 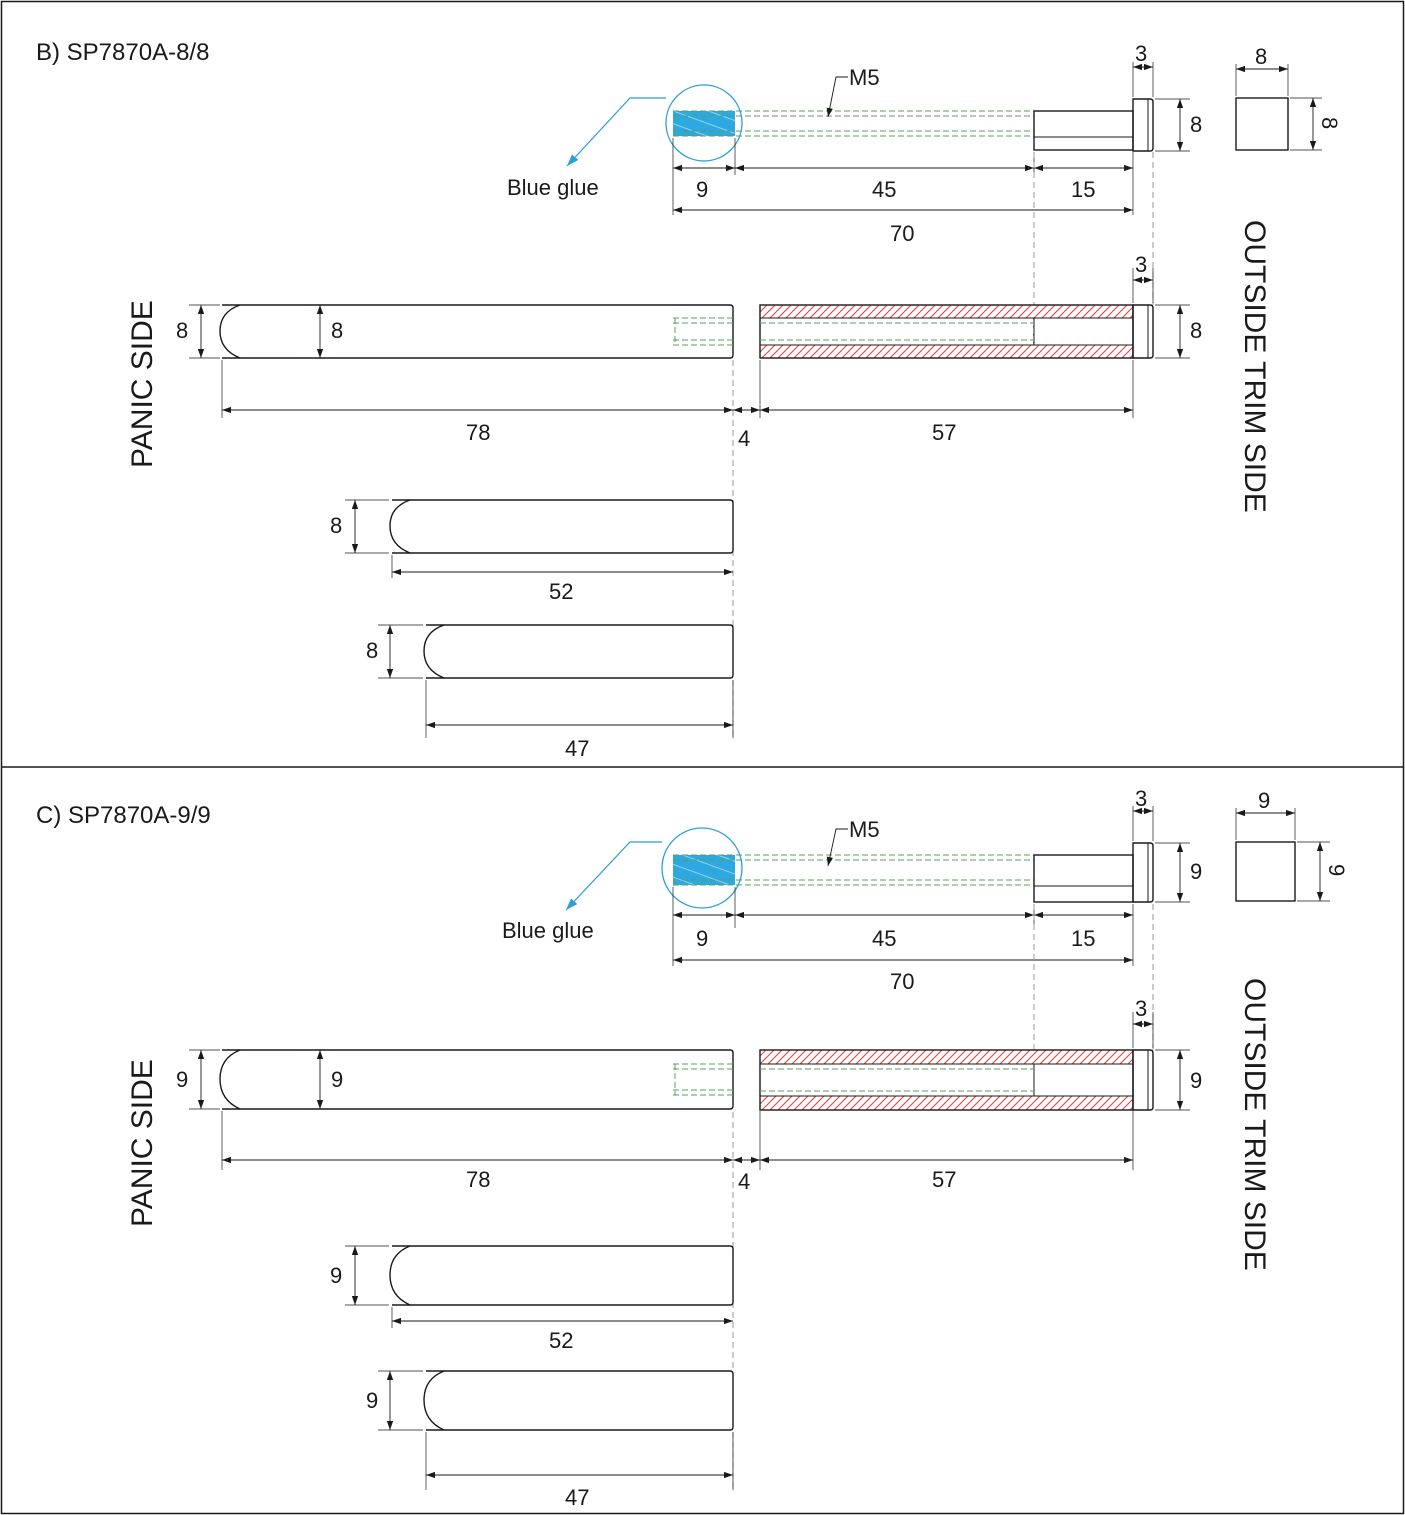 What do you see at coordinates (122, 52) in the screenshot?
I see `section-title: B) SP7870A-8/8` at bounding box center [122, 52].